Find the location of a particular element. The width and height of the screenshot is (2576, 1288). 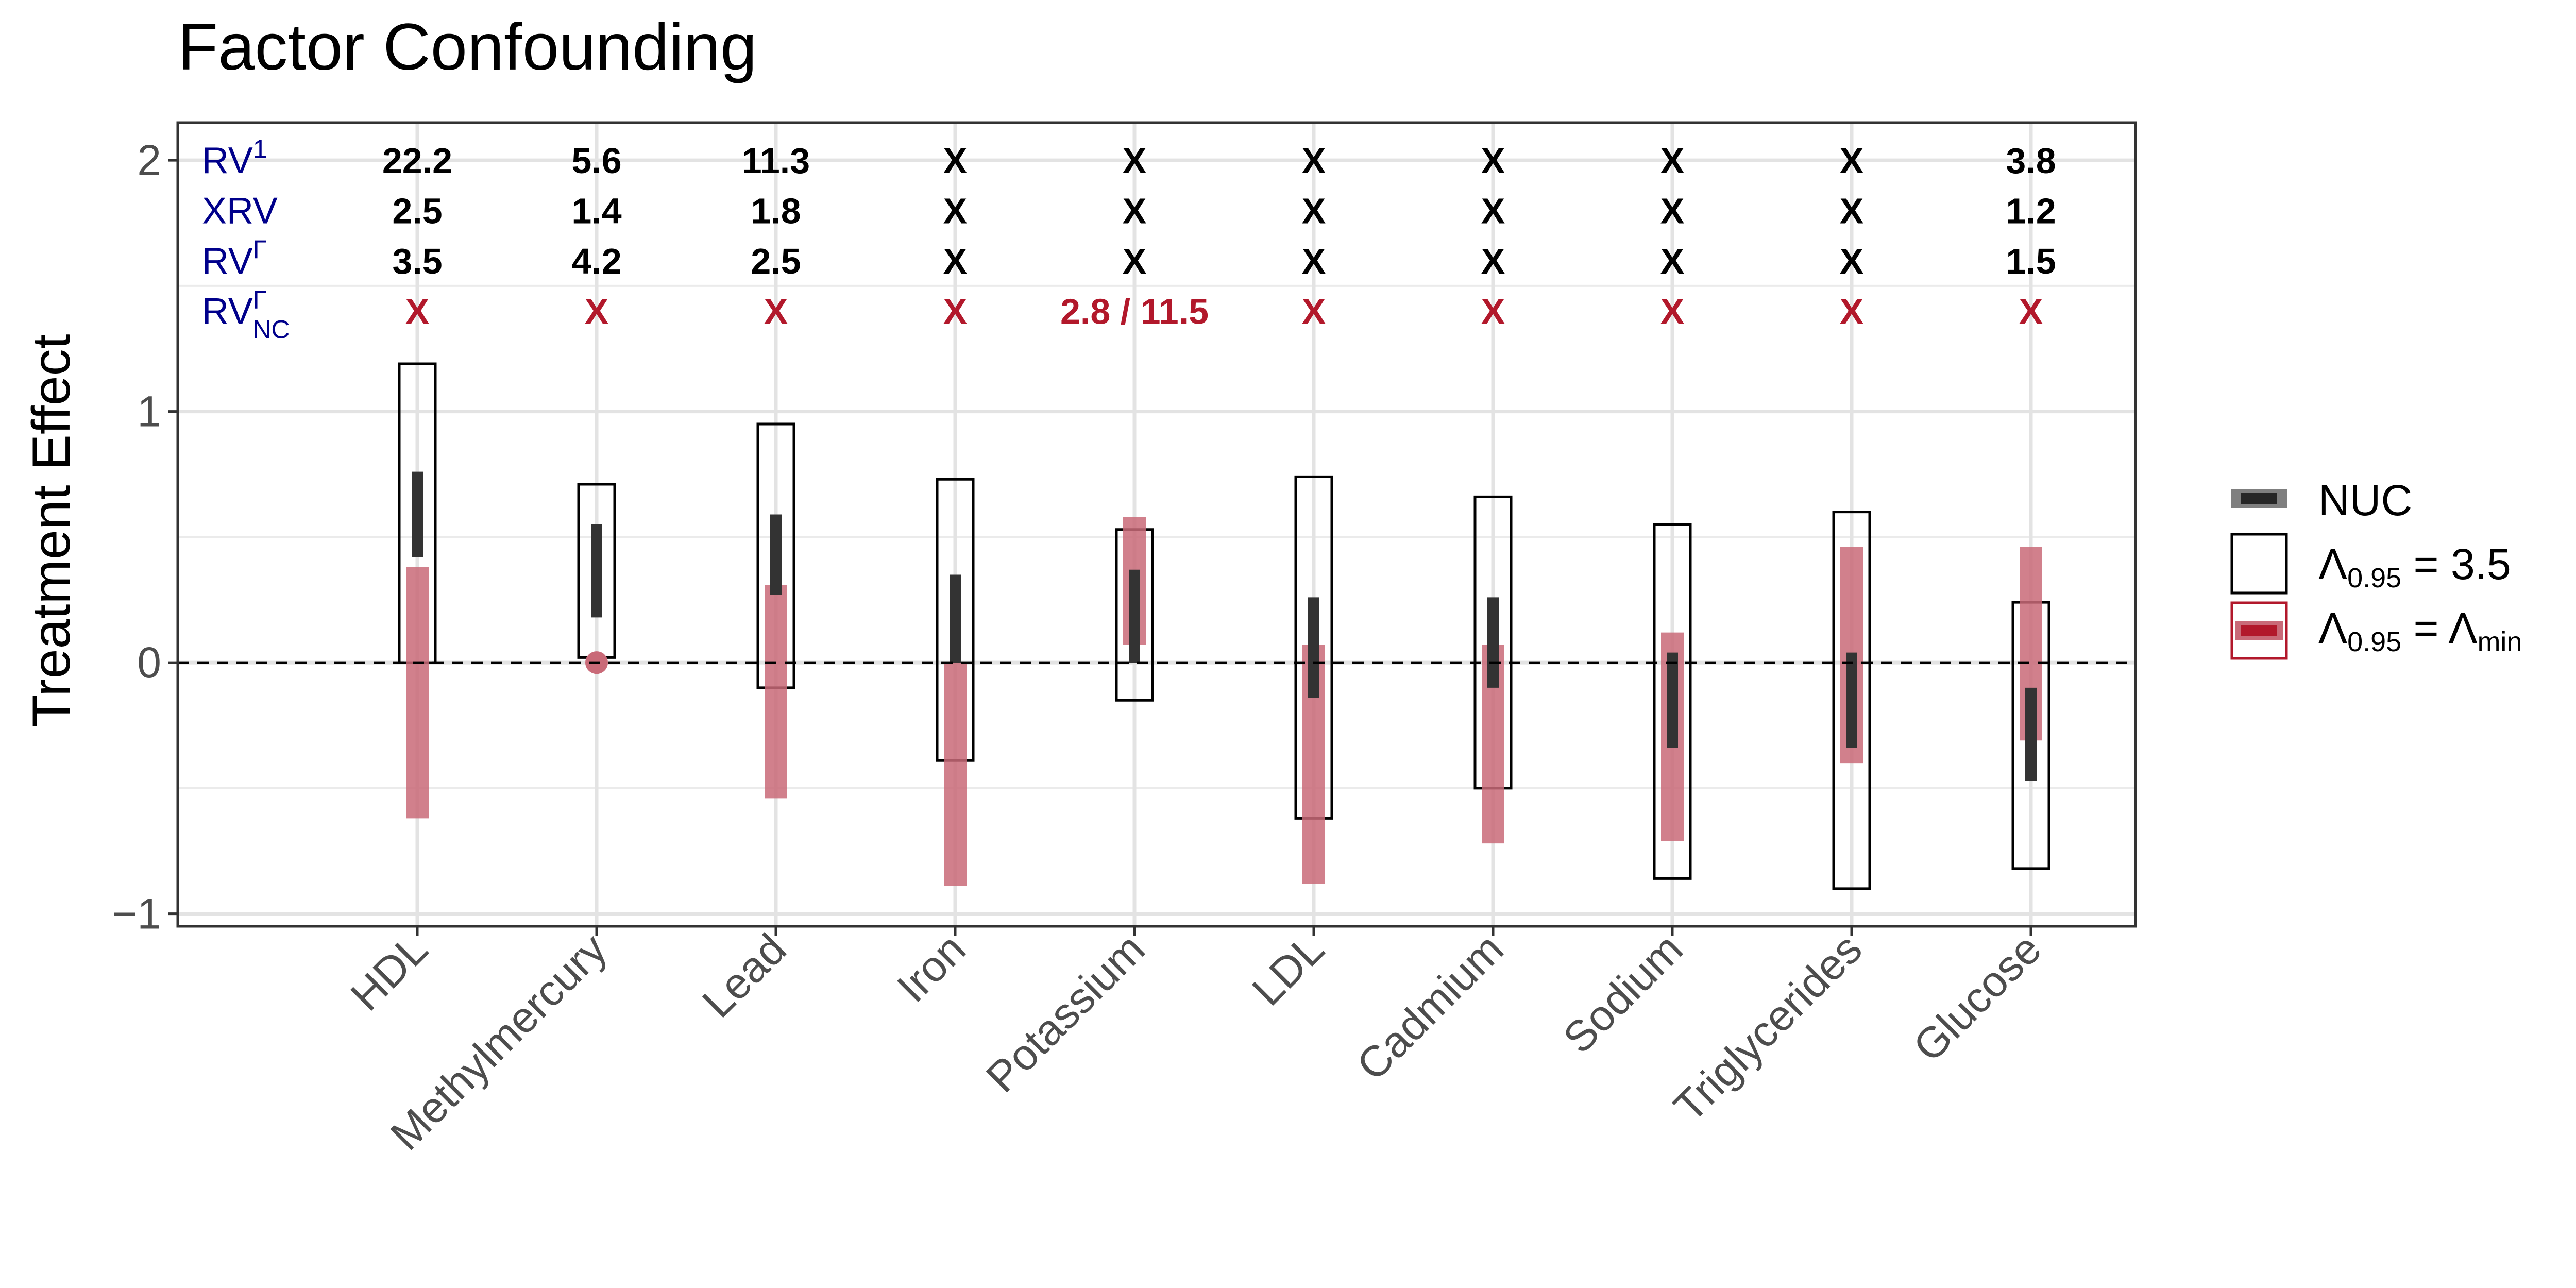

cell-rv1-glucose: 3.8 is located at coordinates (2031, 161).